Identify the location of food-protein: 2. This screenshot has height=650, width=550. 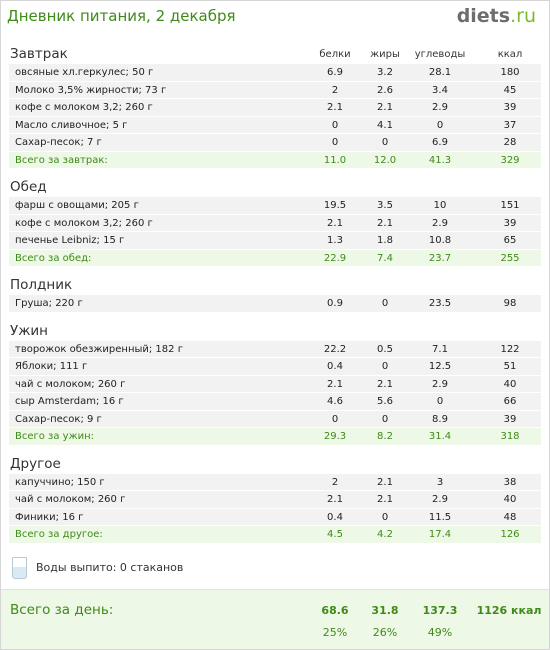
(335, 90).